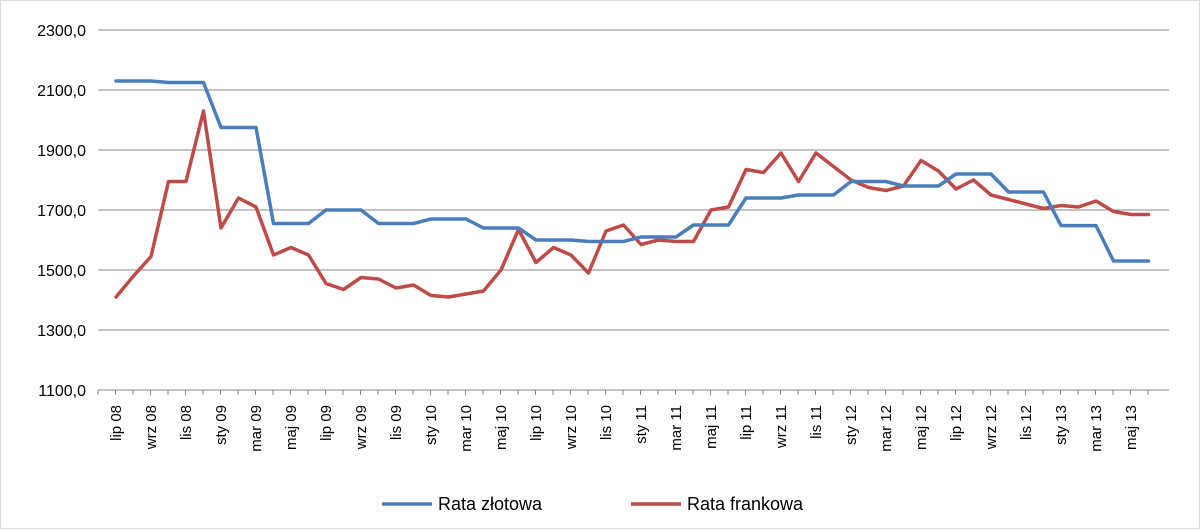 The image size is (1200, 530). What do you see at coordinates (490, 504) in the screenshot?
I see `legend-label: Rata złotowa` at bounding box center [490, 504].